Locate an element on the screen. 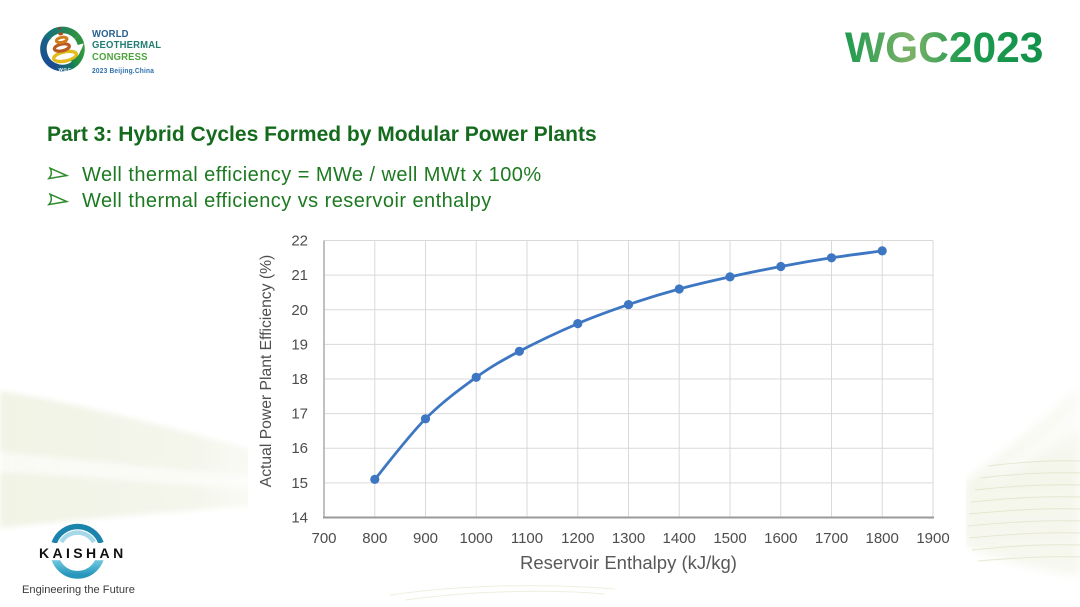 The height and width of the screenshot is (607, 1080). svg-text: 19 is located at coordinates (299, 344).